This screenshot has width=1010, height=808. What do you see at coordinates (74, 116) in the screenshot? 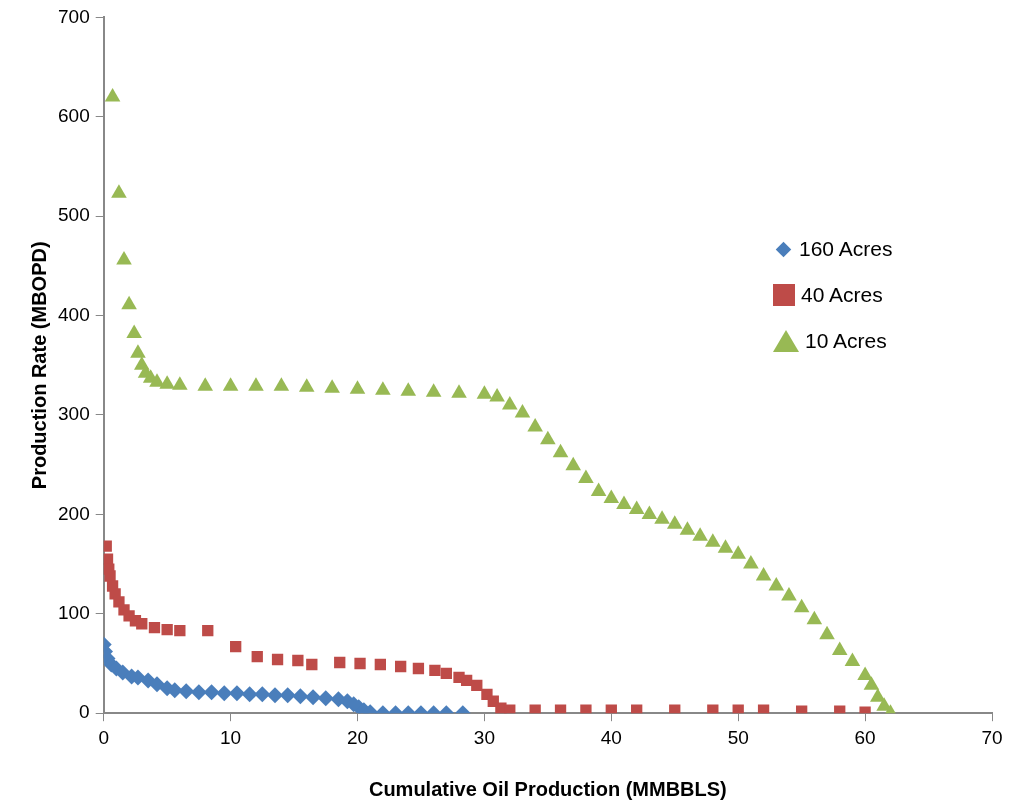
I see `y-tick-label: 600` at bounding box center [74, 116].